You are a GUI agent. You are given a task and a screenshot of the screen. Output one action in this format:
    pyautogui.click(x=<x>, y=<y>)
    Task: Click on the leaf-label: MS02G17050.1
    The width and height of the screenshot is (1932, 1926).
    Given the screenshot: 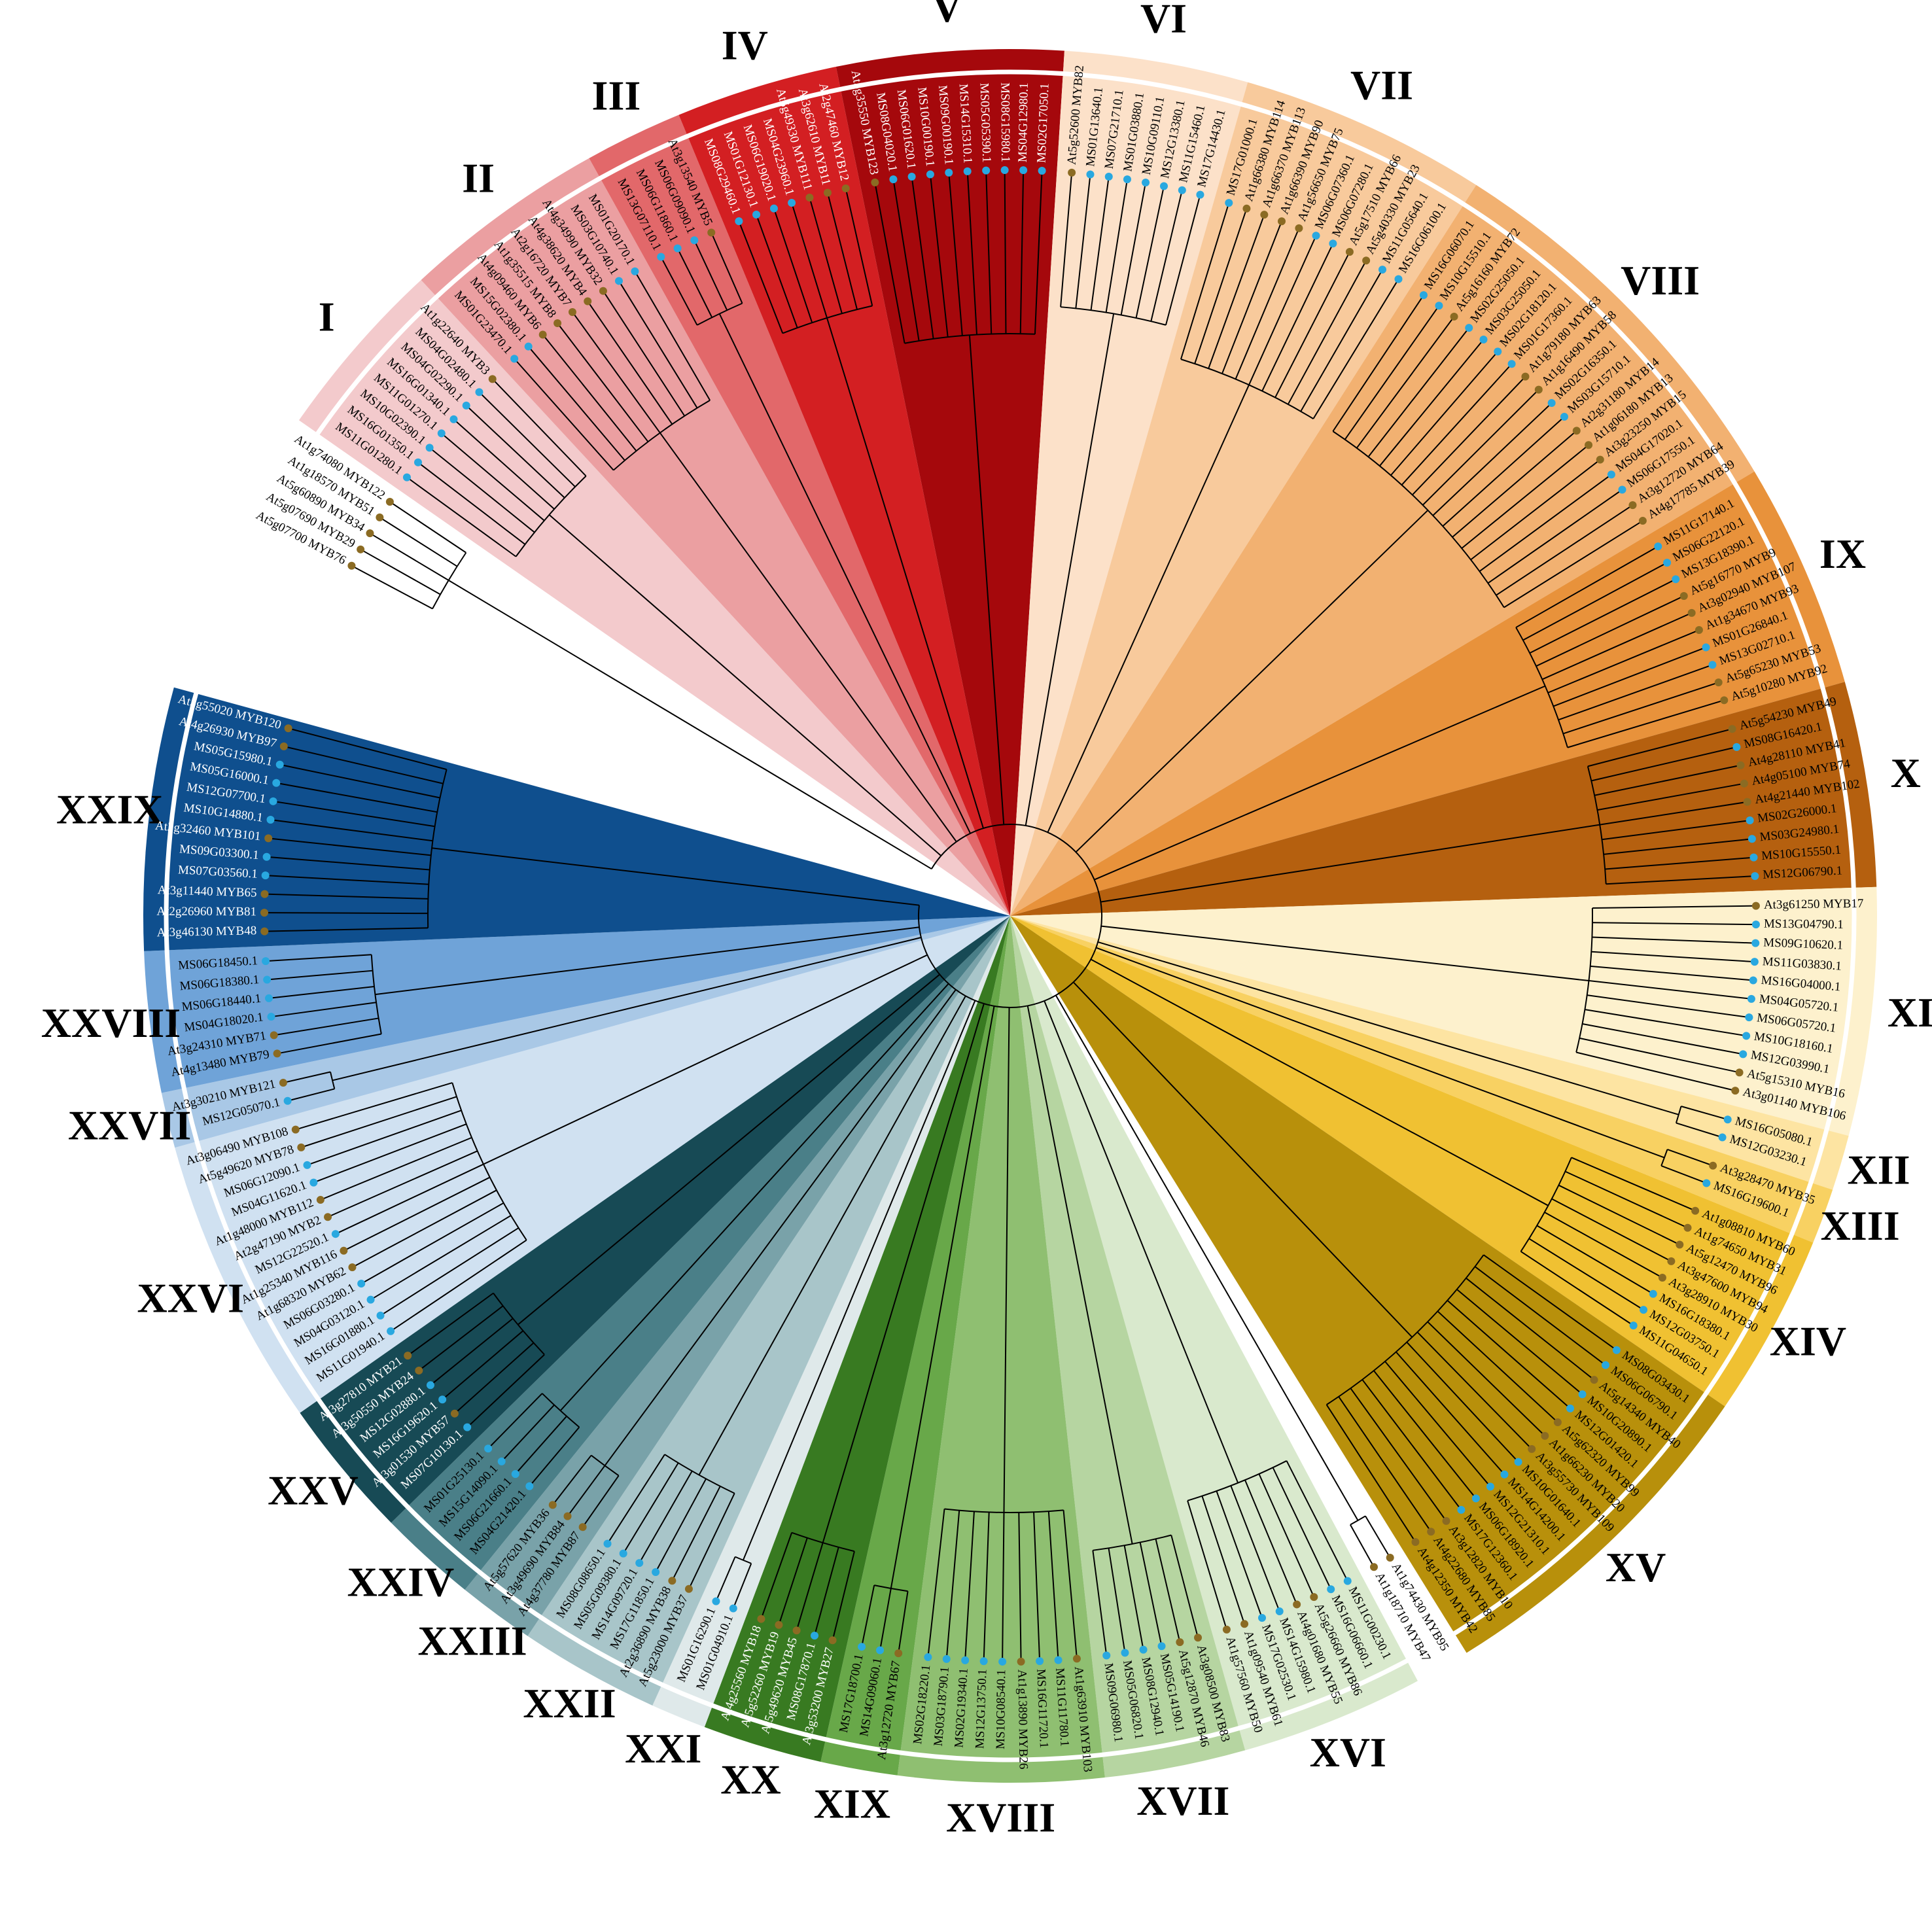 What is the action you would take?
    pyautogui.click(x=1043, y=123)
    